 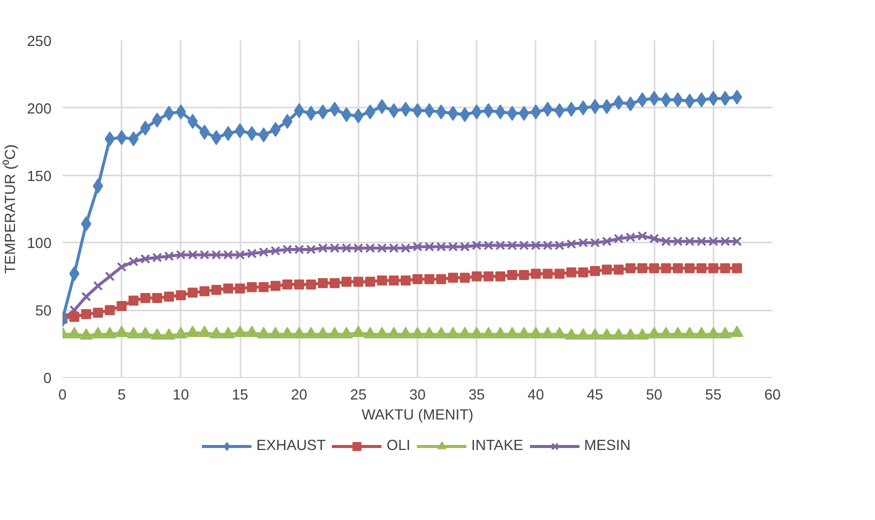 I want to click on x-tick-label: 20, so click(x=299, y=396).